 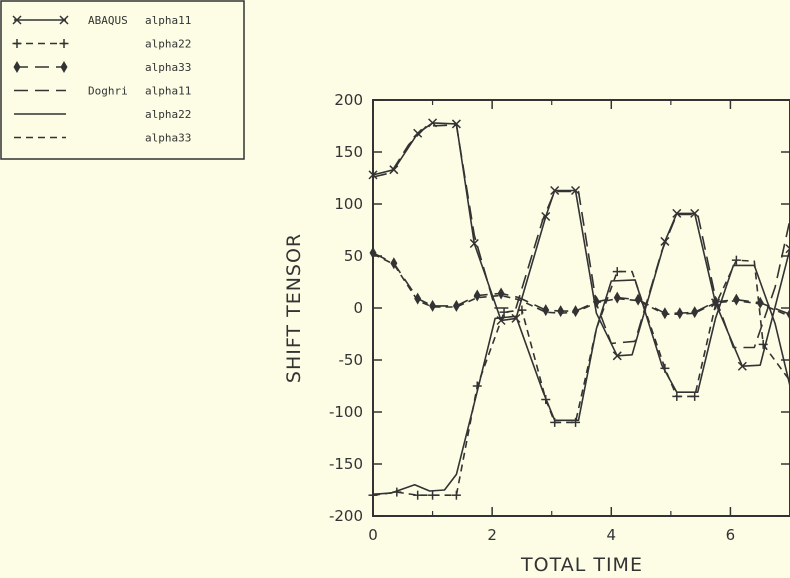 What do you see at coordinates (108, 20) in the screenshot?
I see `legend-group-label: ABAQUS` at bounding box center [108, 20].